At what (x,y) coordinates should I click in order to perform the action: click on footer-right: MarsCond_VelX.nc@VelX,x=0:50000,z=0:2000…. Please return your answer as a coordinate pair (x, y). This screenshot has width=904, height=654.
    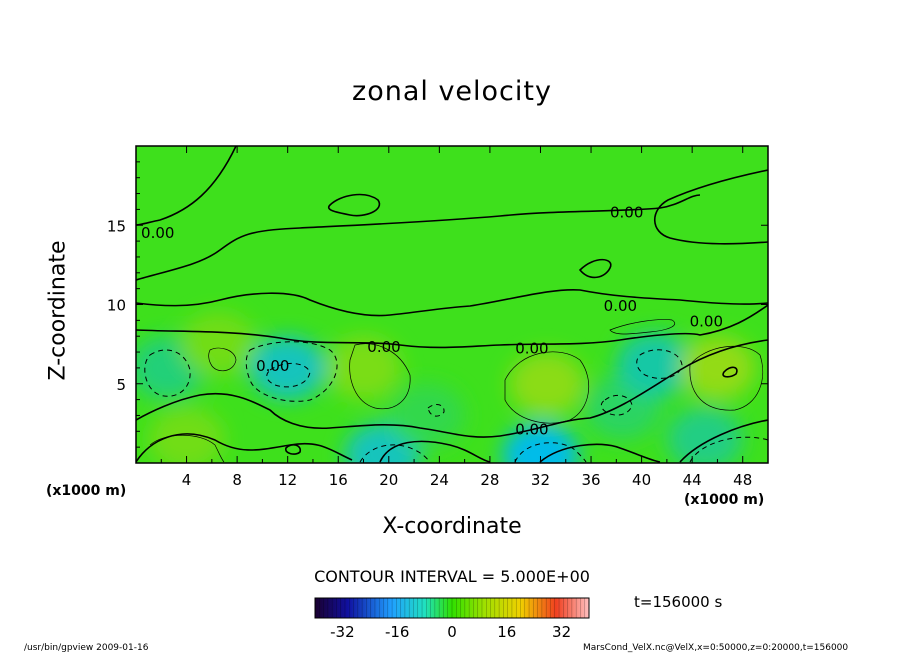
    Looking at the image, I should click on (716, 648).